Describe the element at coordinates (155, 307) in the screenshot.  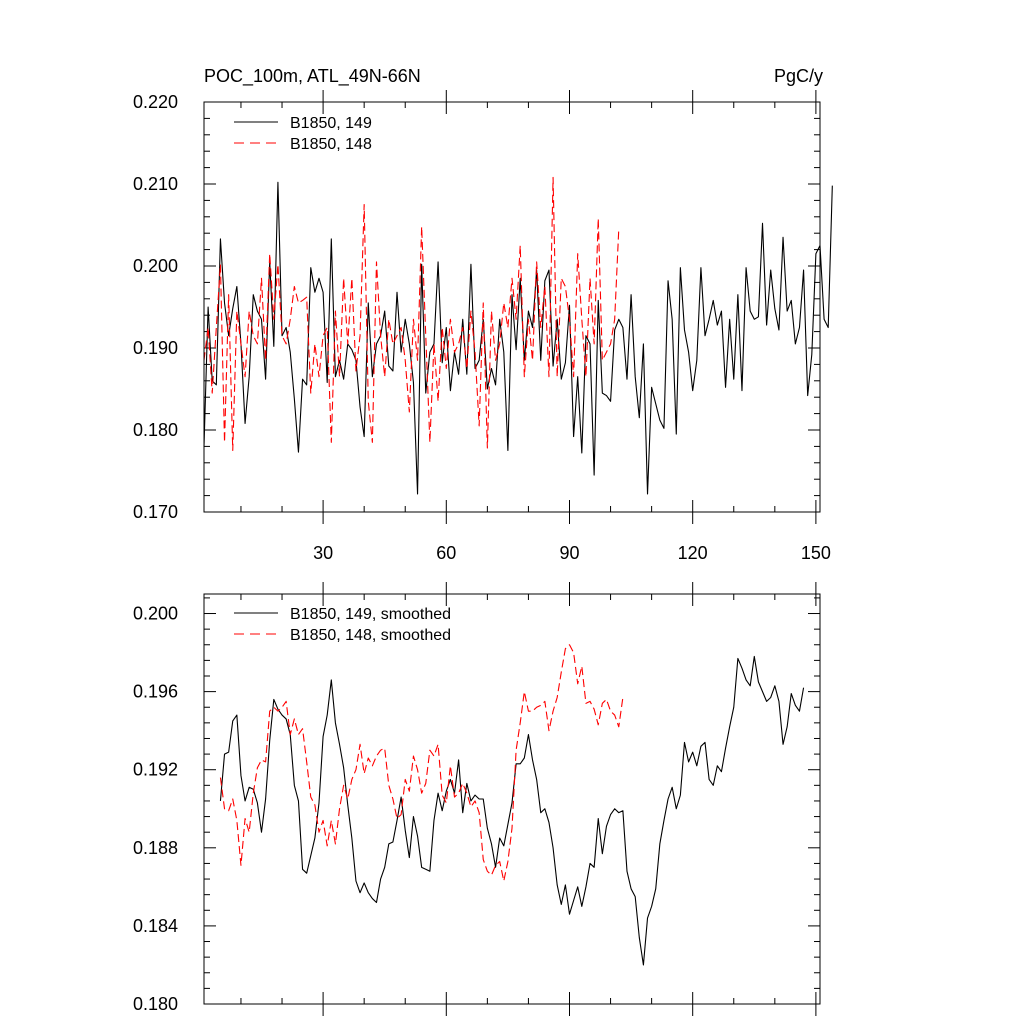
I see `top-y-tick-labels: 0.170 0.180 0.190 0.200 0.210 0.220` at that location.